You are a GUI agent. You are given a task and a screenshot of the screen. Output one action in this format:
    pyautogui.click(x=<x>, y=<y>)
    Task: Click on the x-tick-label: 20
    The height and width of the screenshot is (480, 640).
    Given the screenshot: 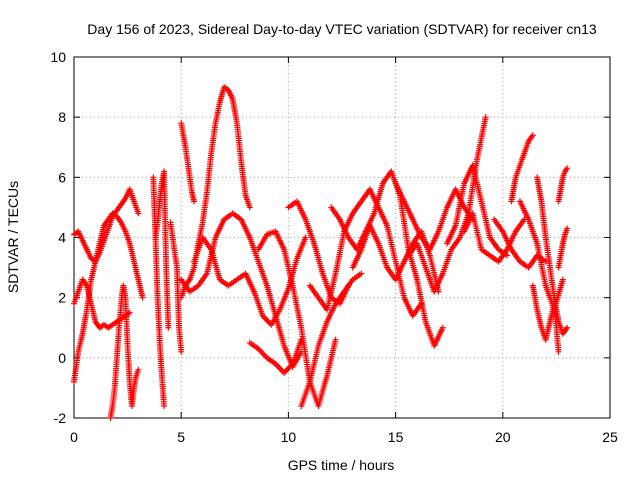 What is the action you would take?
    pyautogui.click(x=503, y=437)
    